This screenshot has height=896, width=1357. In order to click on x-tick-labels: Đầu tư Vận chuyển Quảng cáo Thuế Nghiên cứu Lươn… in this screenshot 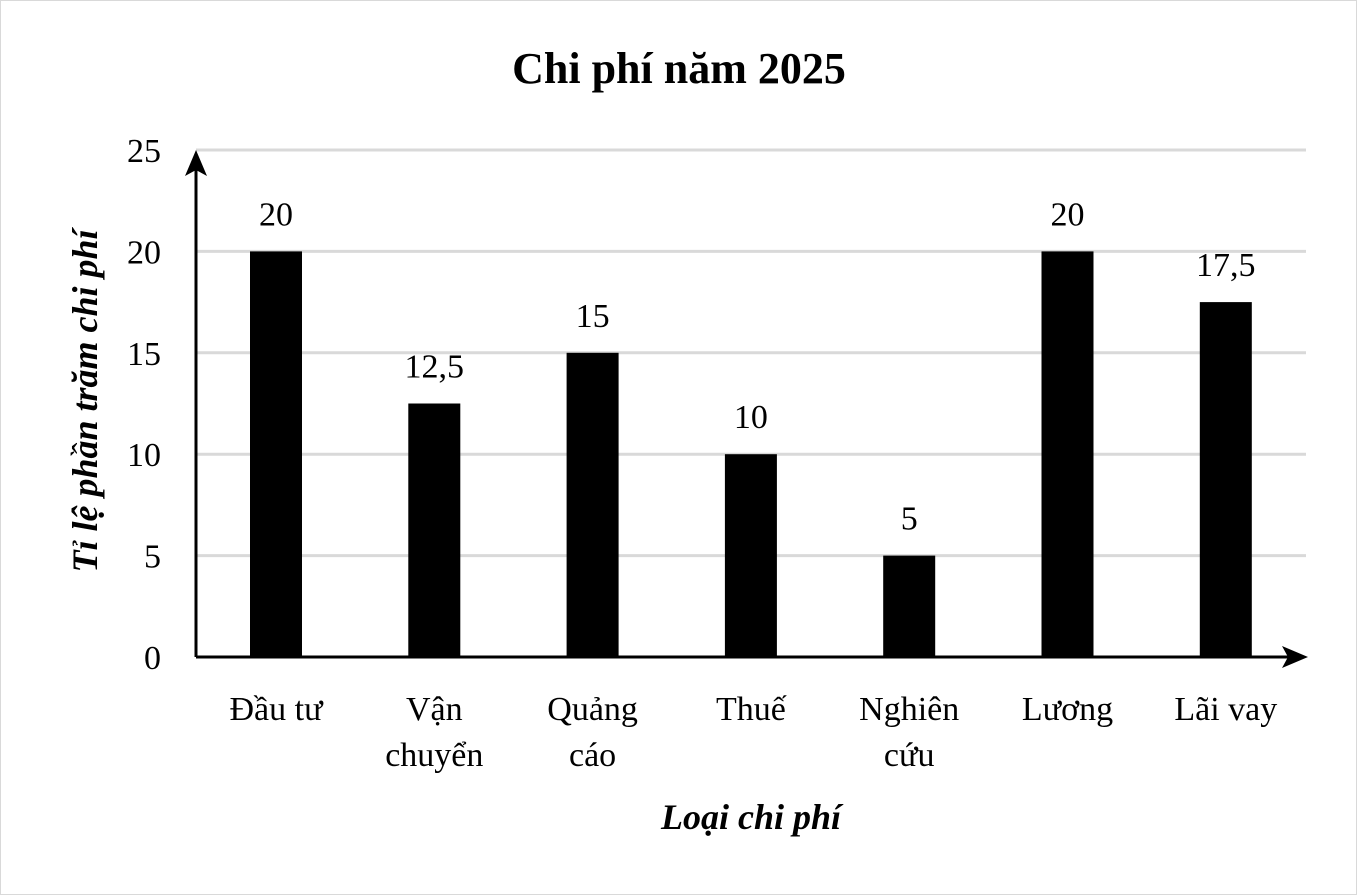, I will do `click(753, 732)`.